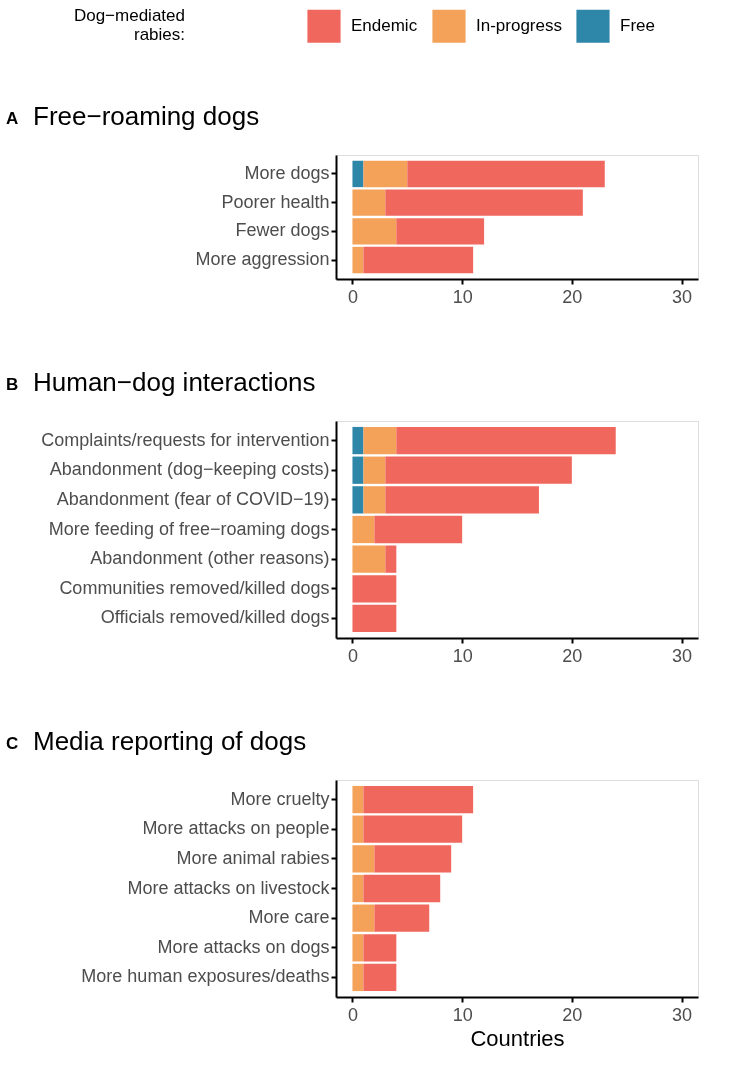 This screenshot has width=729, height=1078. What do you see at coordinates (12, 384) in the screenshot?
I see `text: B` at bounding box center [12, 384].